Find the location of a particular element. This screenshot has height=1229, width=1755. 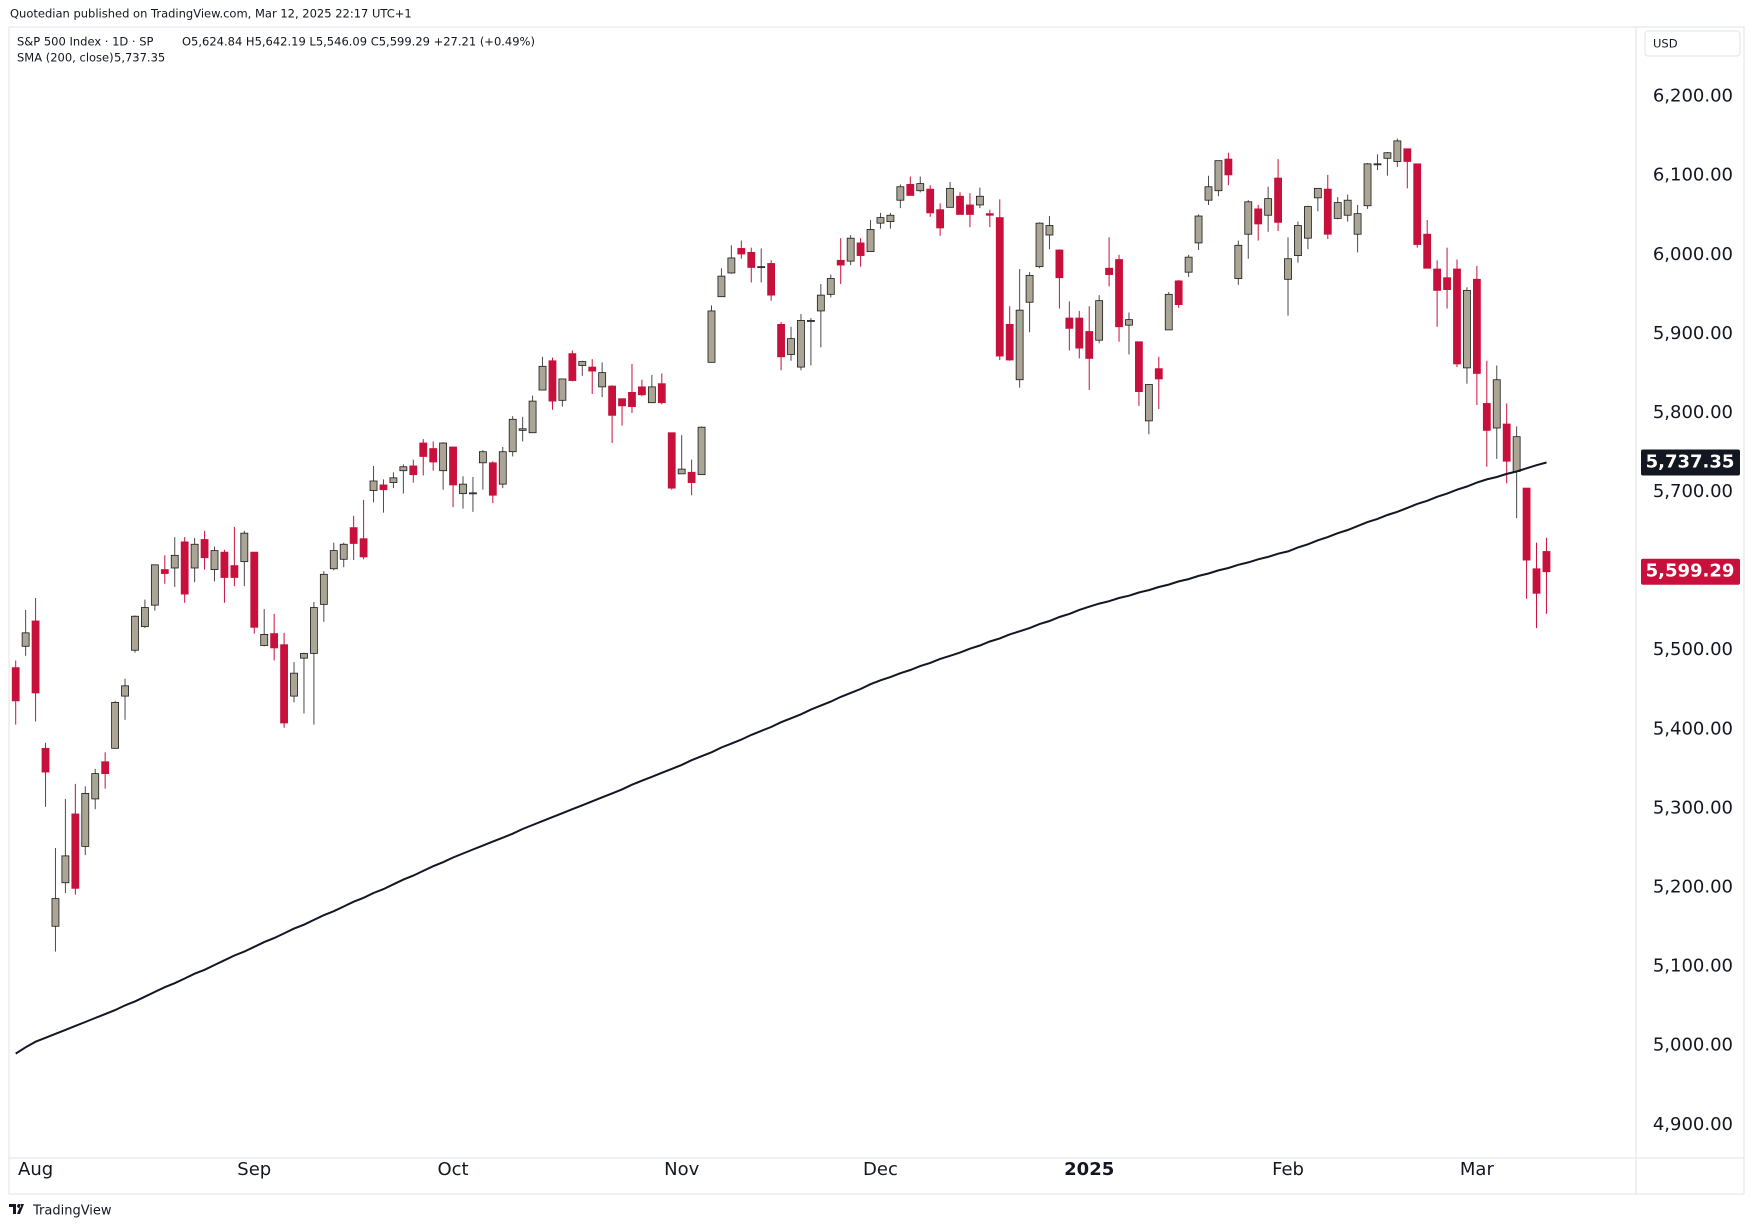

last-price-label: 5,599.29 is located at coordinates (1690, 571).